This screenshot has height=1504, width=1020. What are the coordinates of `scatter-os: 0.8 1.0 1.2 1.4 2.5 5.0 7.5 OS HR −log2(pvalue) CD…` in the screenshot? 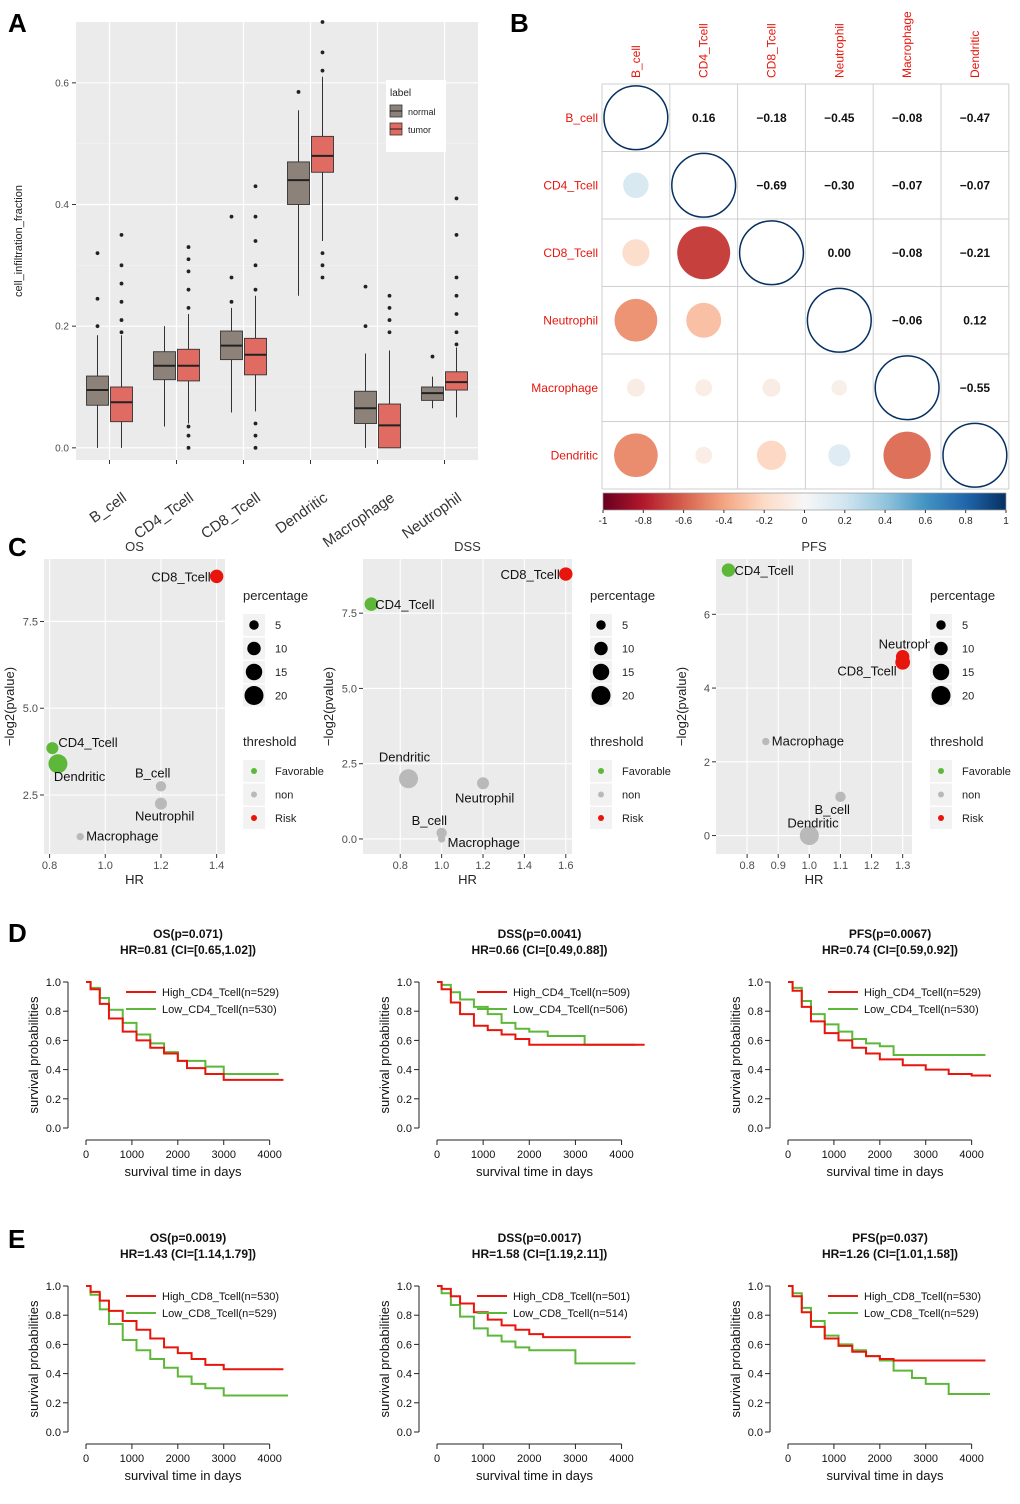 It's located at (163, 713).